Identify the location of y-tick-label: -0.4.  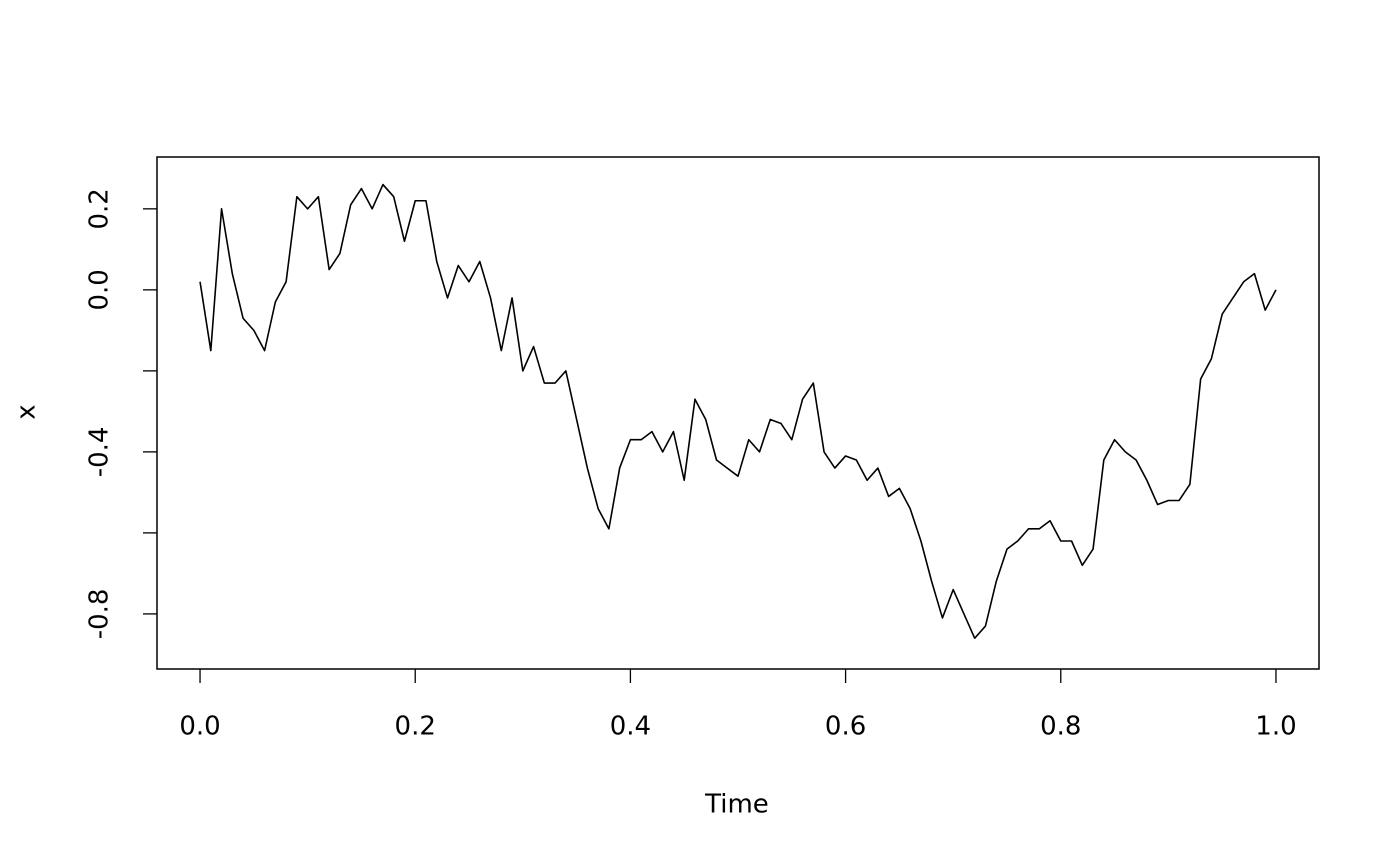
(100, 452).